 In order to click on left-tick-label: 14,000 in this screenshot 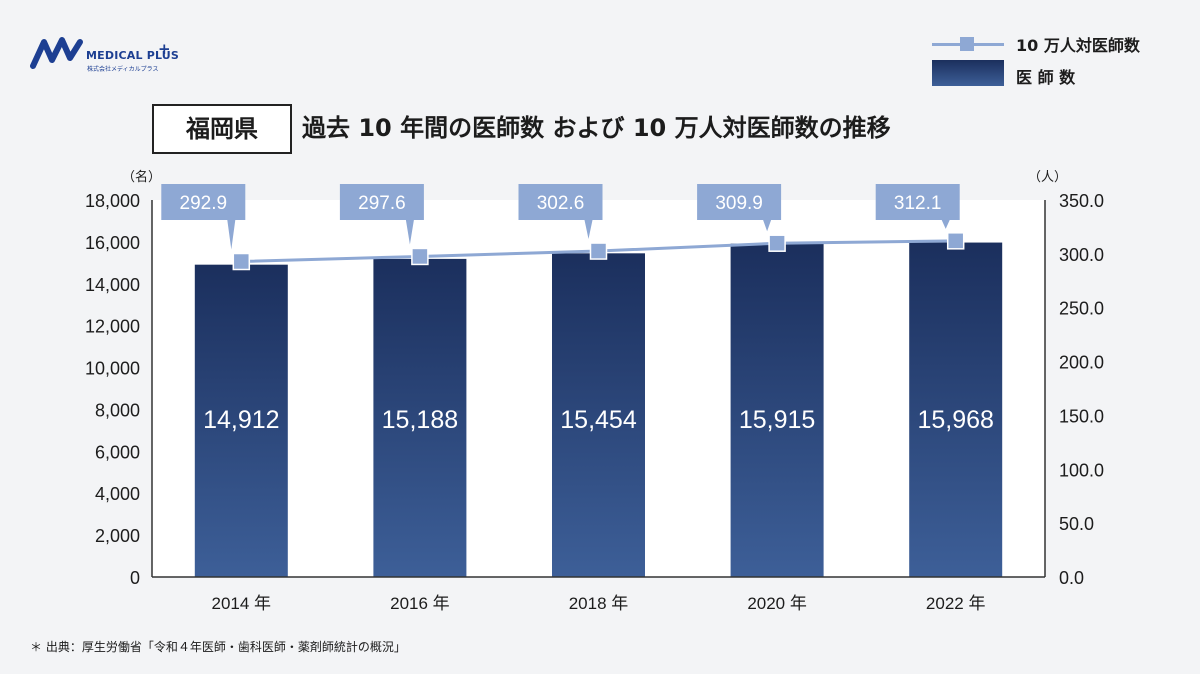, I will do `click(112, 285)`.